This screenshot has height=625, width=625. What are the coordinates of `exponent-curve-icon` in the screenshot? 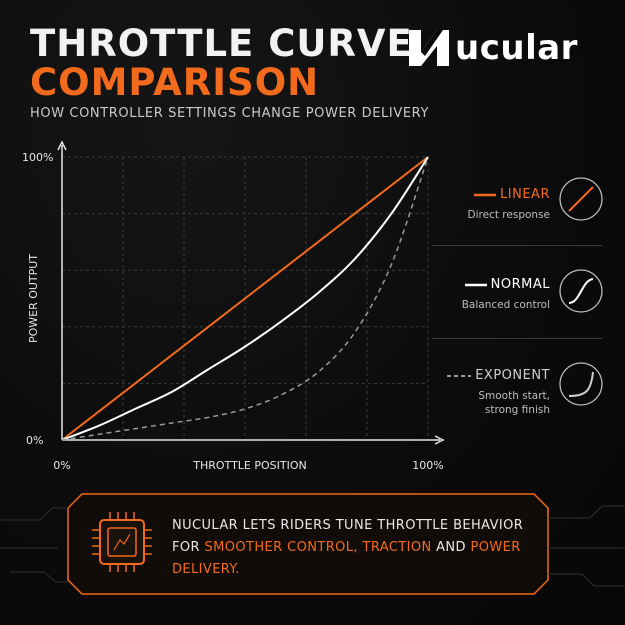 It's located at (581, 384).